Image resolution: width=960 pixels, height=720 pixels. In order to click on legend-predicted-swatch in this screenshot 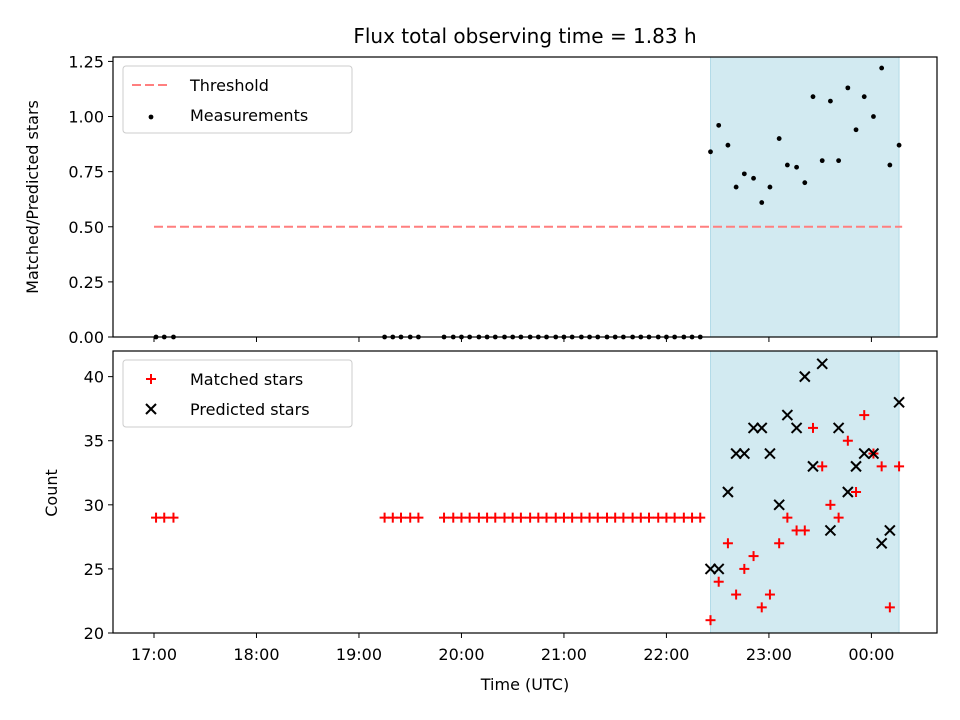, I will do `click(151, 409)`.